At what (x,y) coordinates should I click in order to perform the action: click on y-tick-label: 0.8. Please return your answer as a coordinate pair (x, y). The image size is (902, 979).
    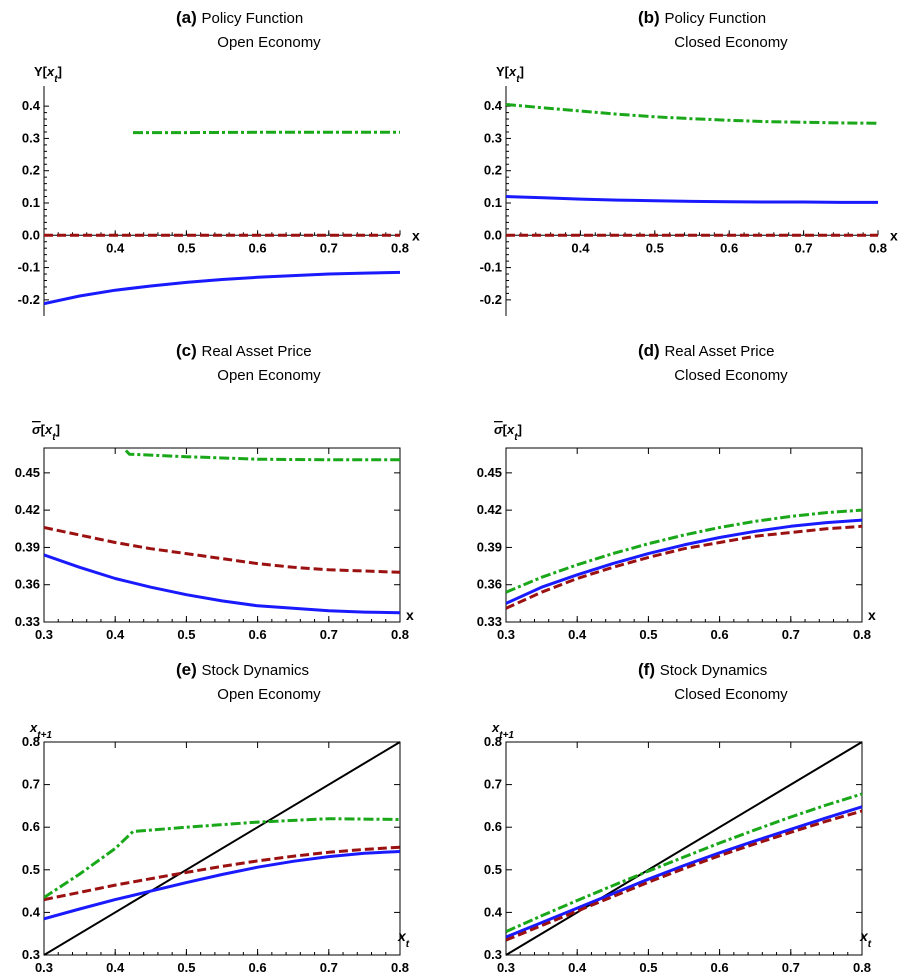
    Looking at the image, I should click on (493, 741).